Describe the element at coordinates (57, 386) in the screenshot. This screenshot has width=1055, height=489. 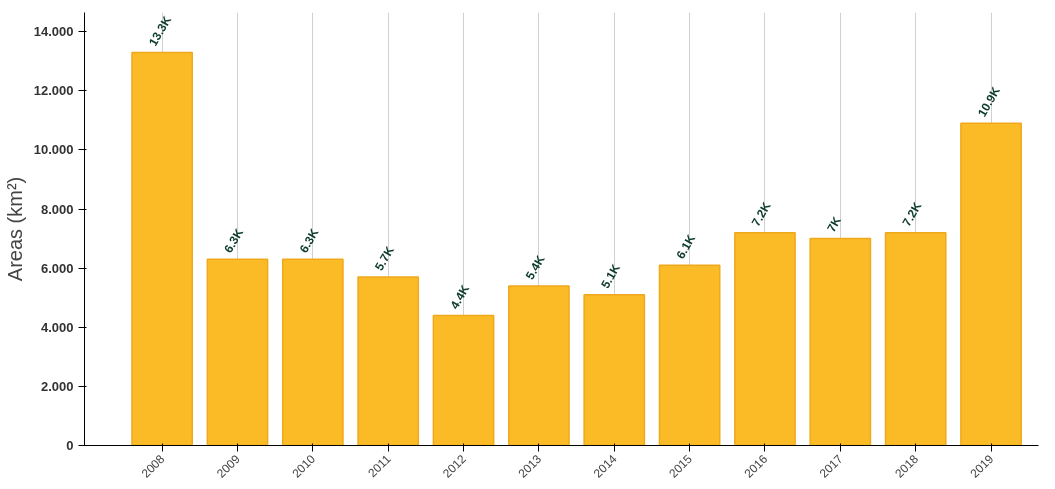
I see `y-tick-label: 2.000` at that location.